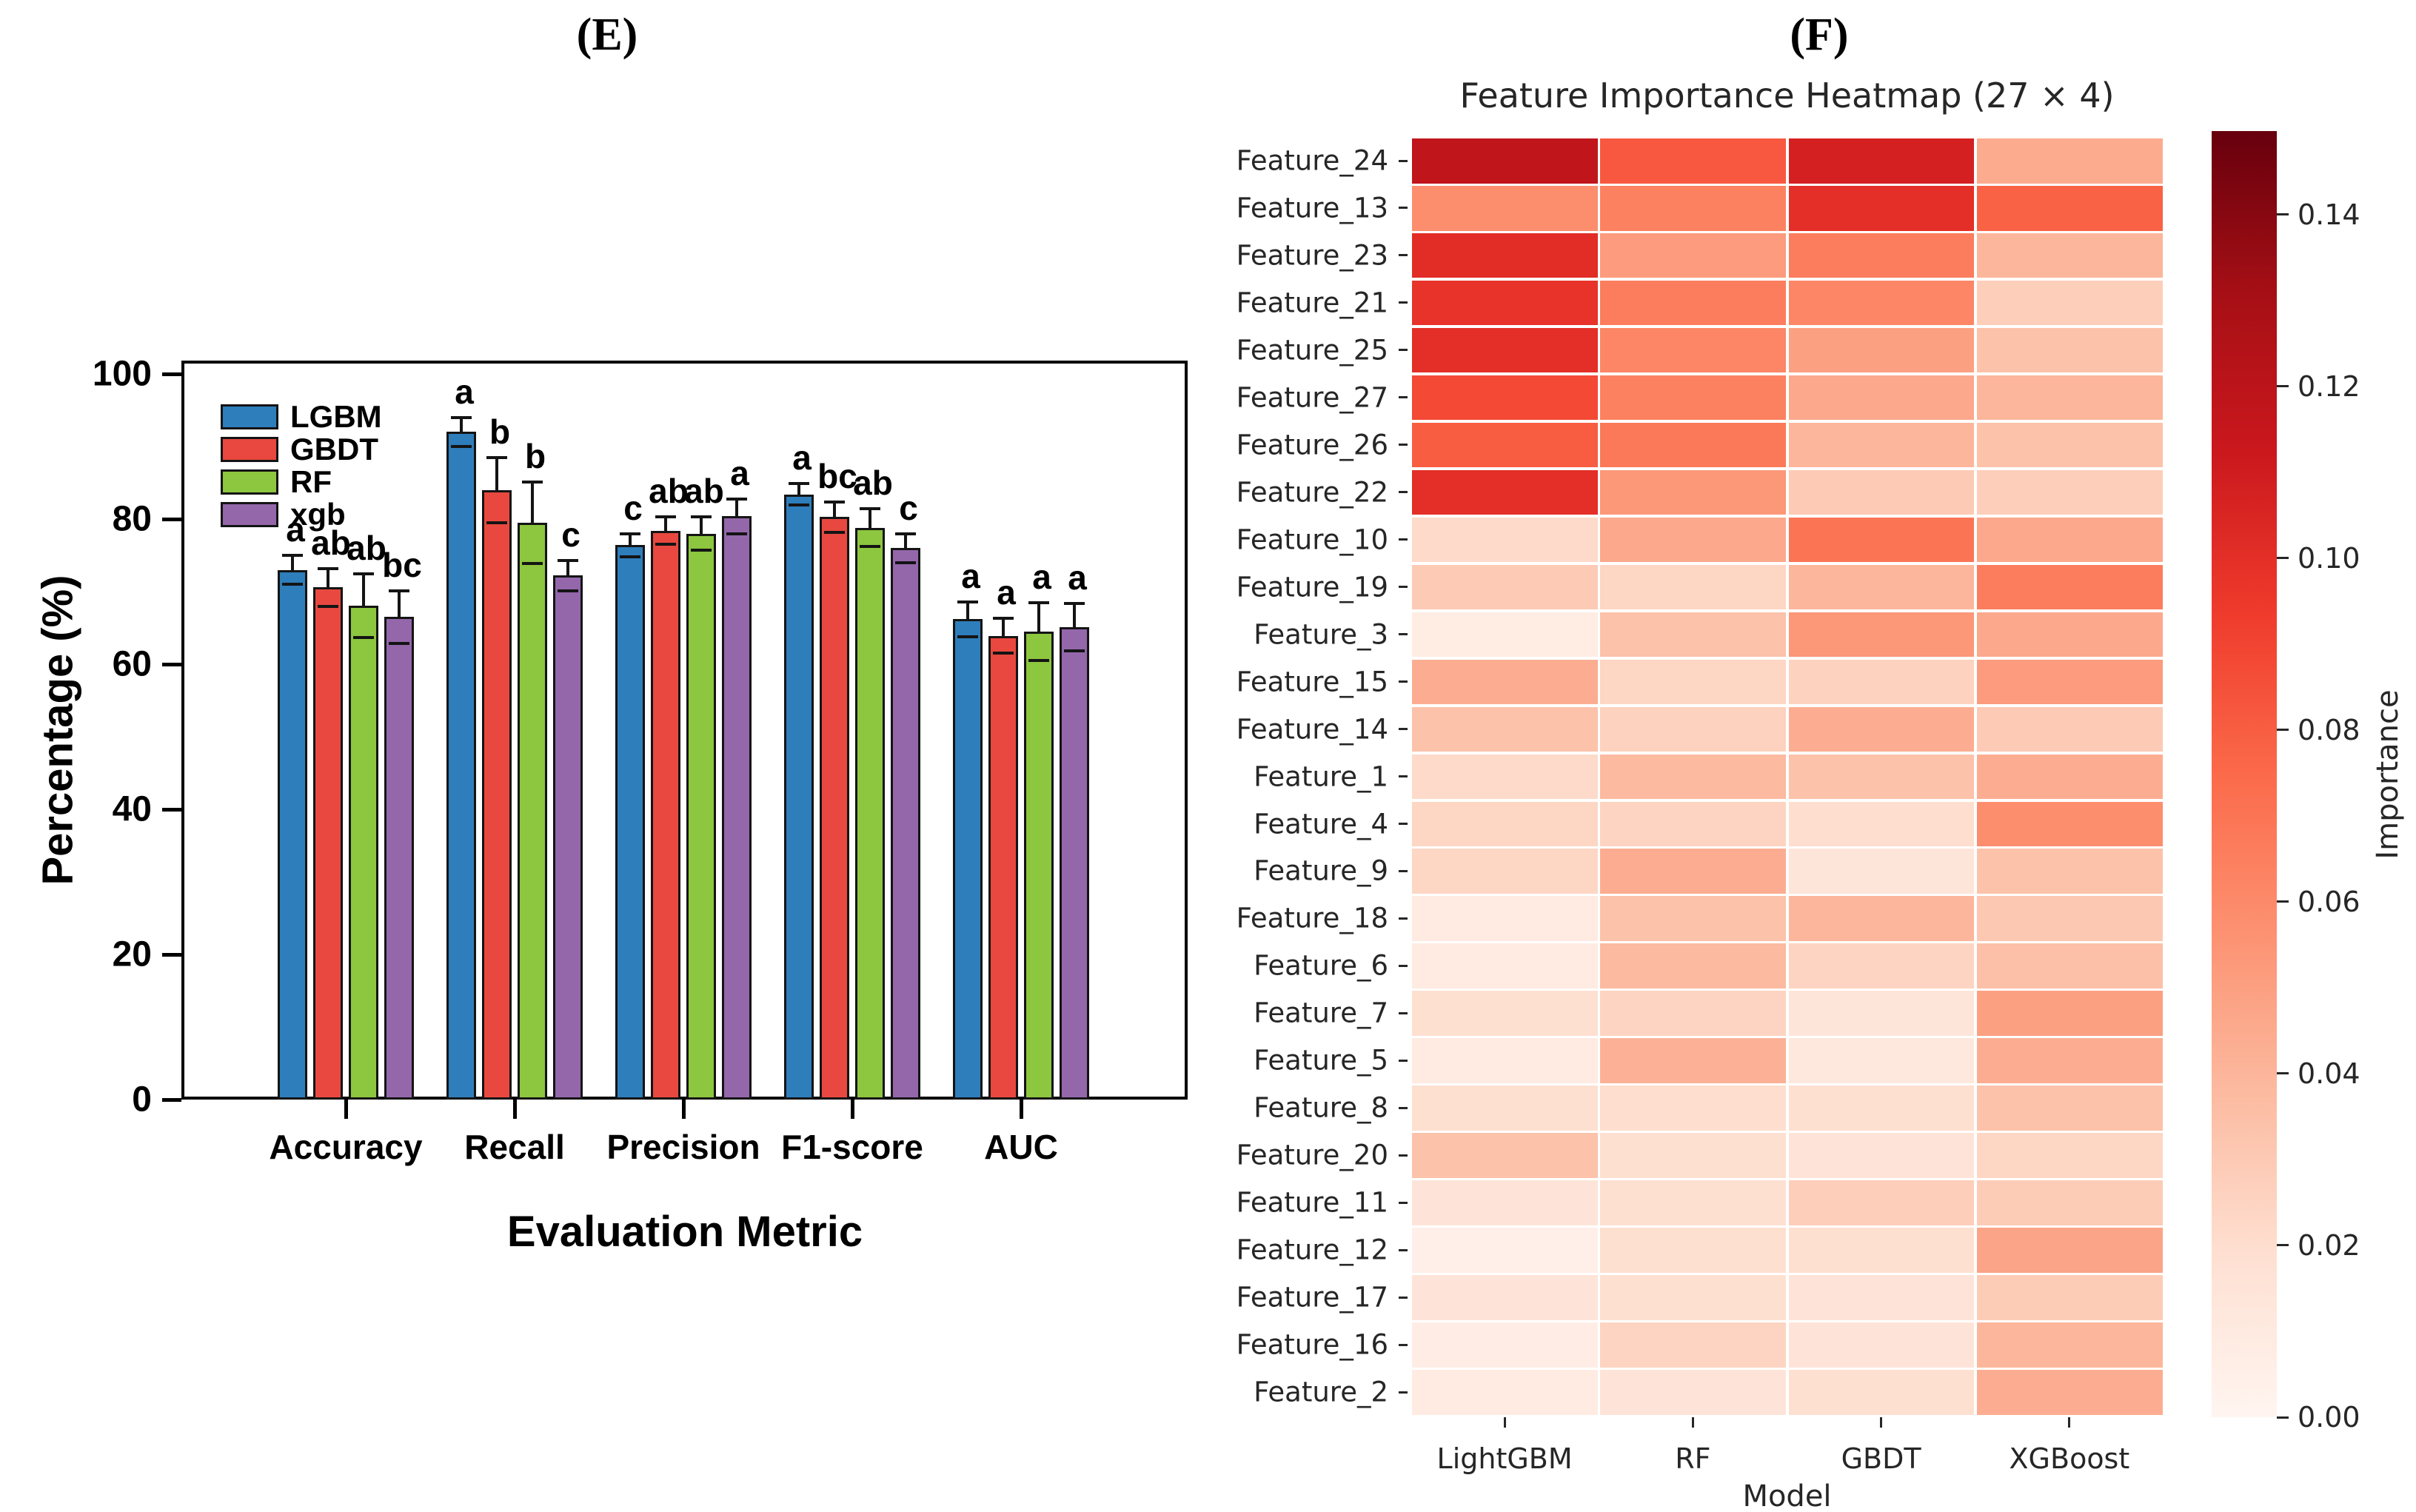  What do you see at coordinates (2069, 824) in the screenshot?
I see `heatmap-cell-feature_4-xgboost` at bounding box center [2069, 824].